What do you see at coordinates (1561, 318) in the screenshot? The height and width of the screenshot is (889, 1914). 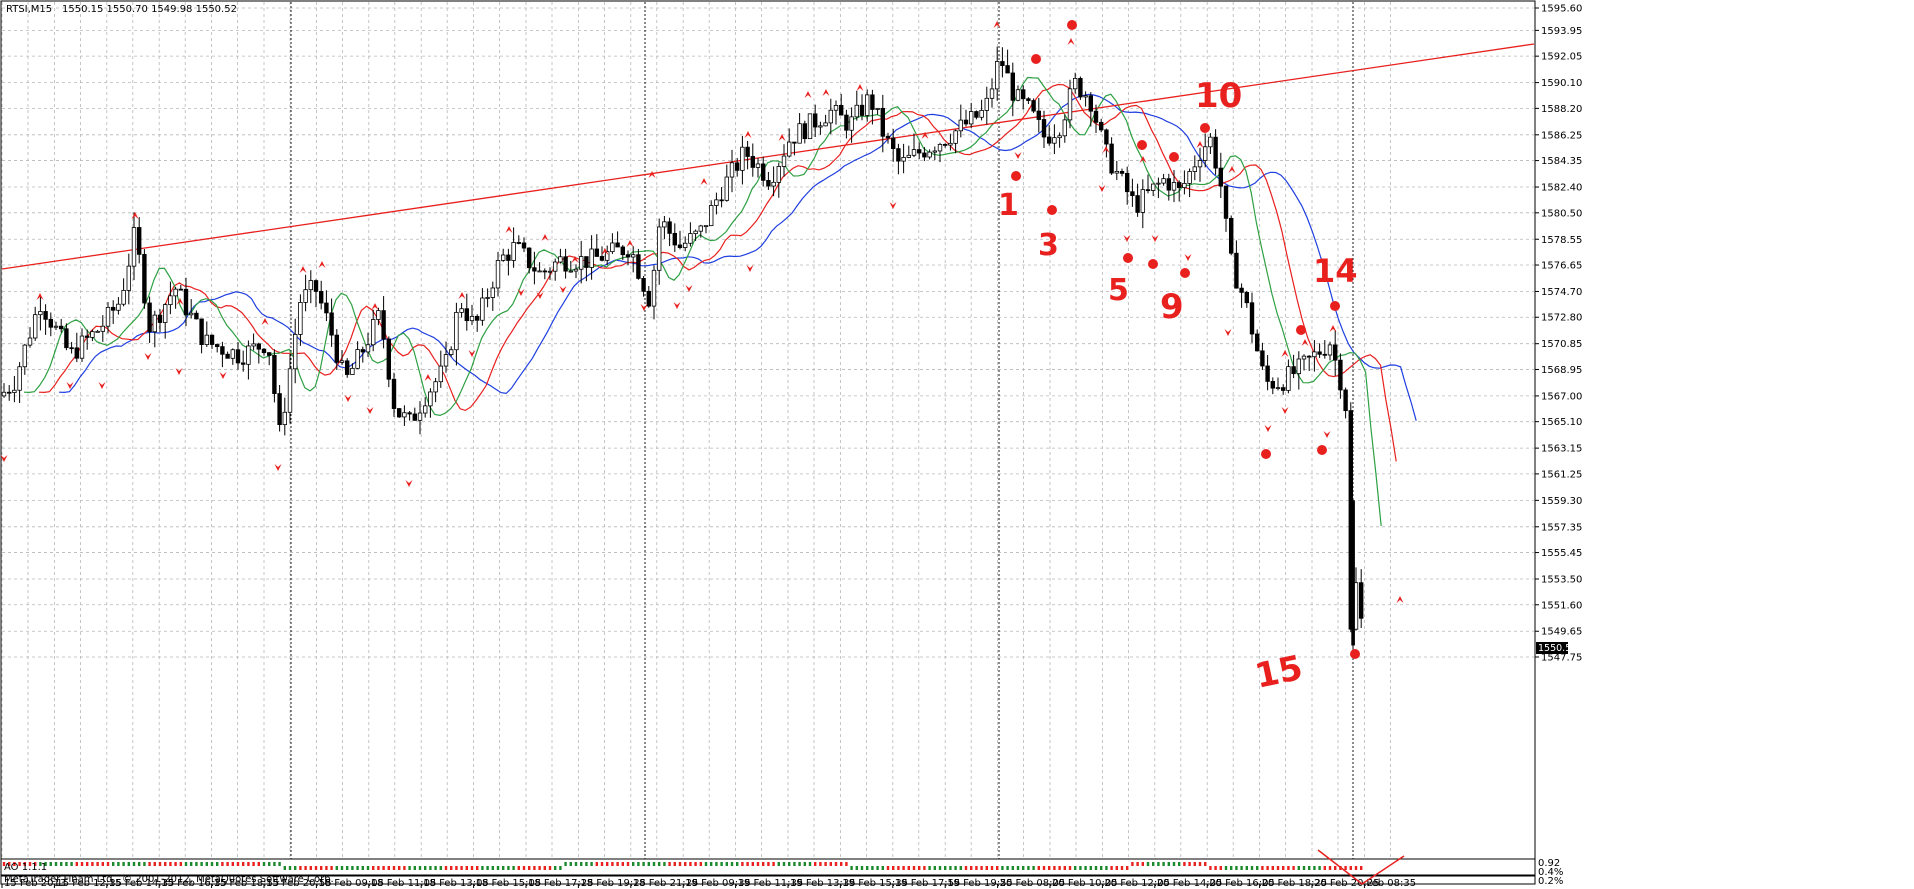 I see `price-label: 1572.80` at bounding box center [1561, 318].